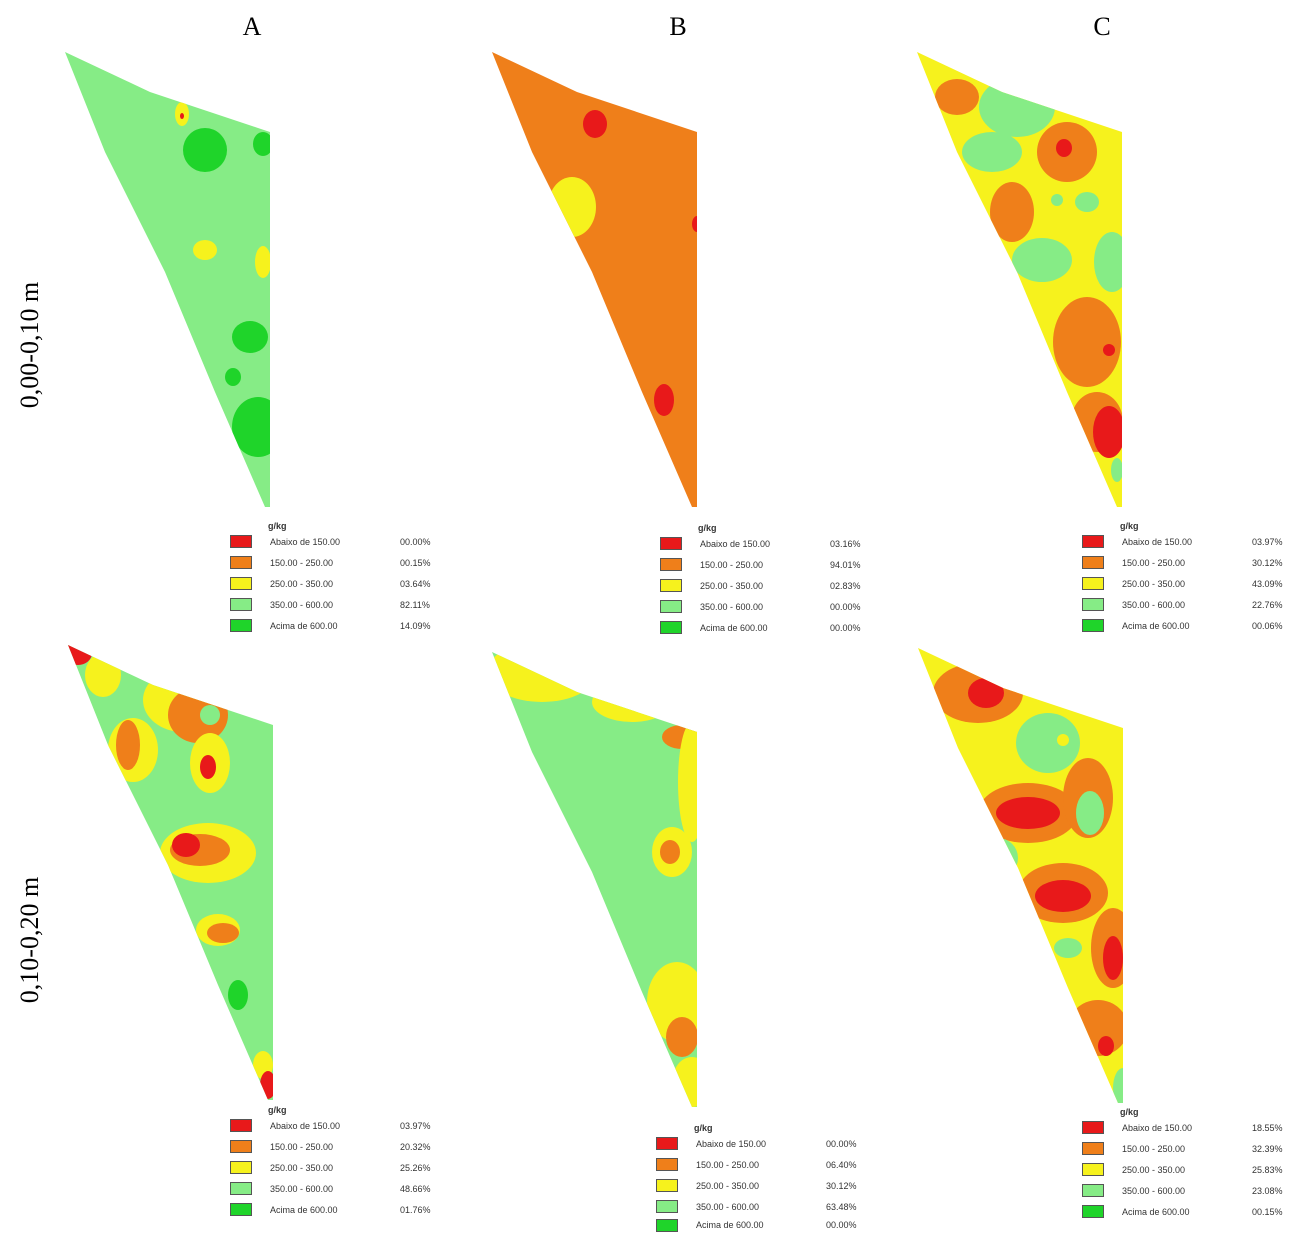  I want to click on class-percent: 18.55%, so click(1267, 1127).